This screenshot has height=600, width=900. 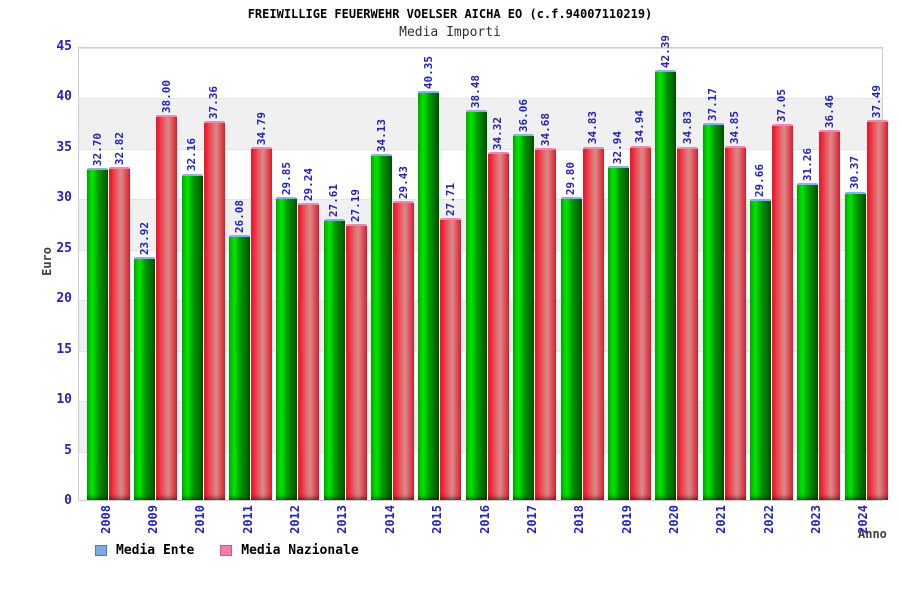 I want to click on y-tick-label: 10, so click(x=64, y=400).